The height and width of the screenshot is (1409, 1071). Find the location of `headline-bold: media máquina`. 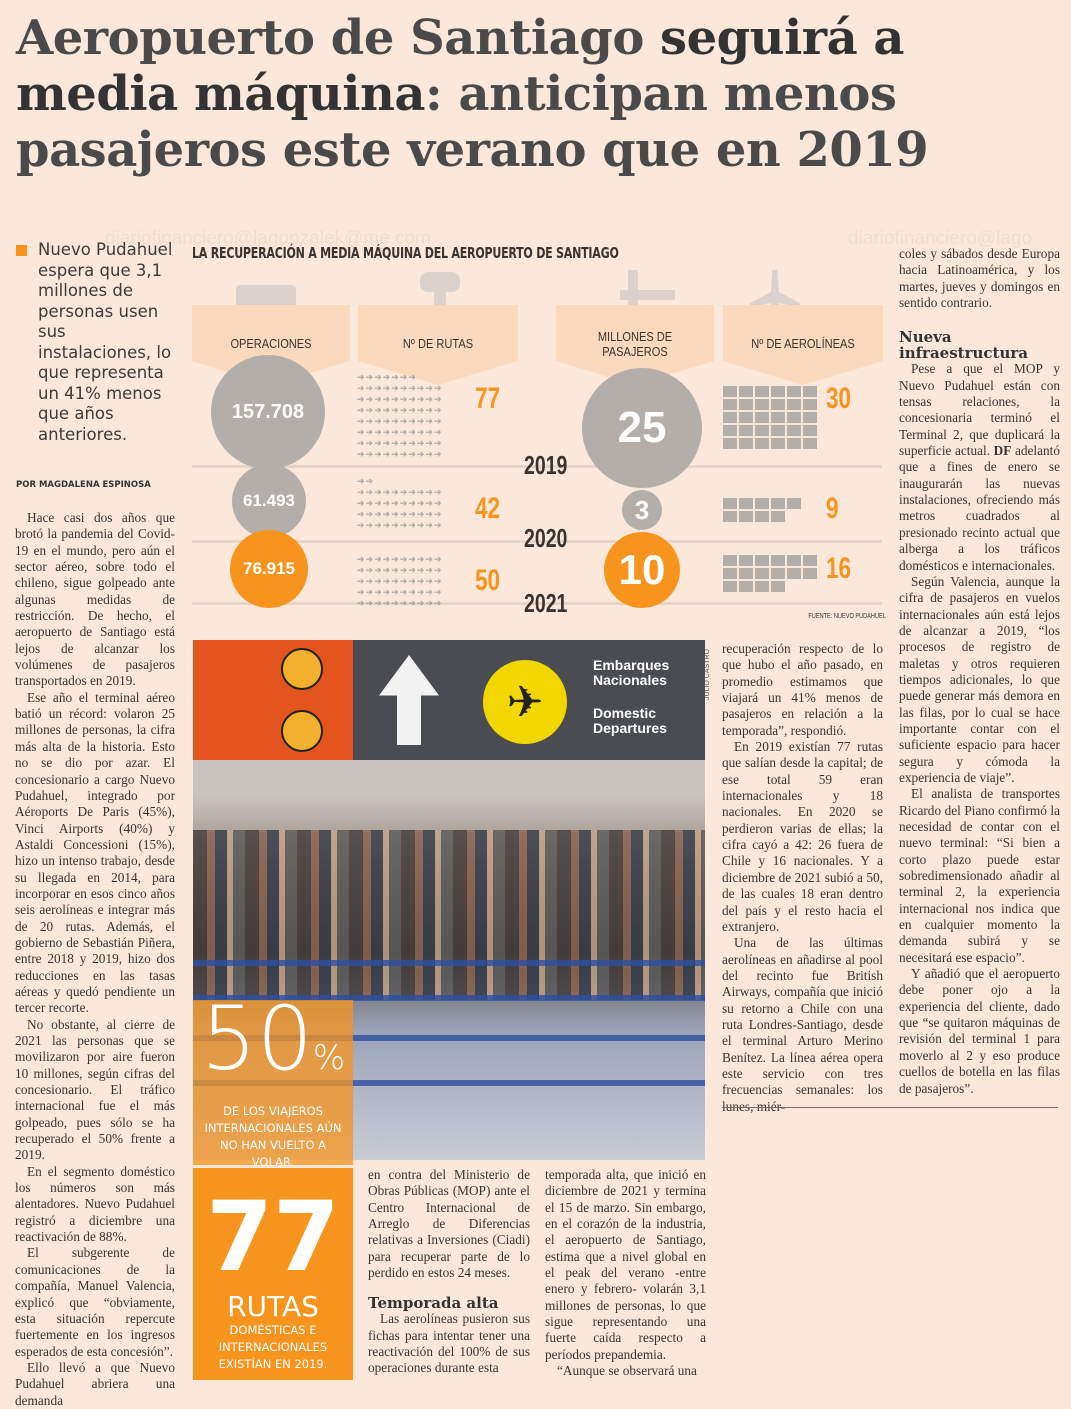

headline-bold: media máquina is located at coordinates (221, 94).